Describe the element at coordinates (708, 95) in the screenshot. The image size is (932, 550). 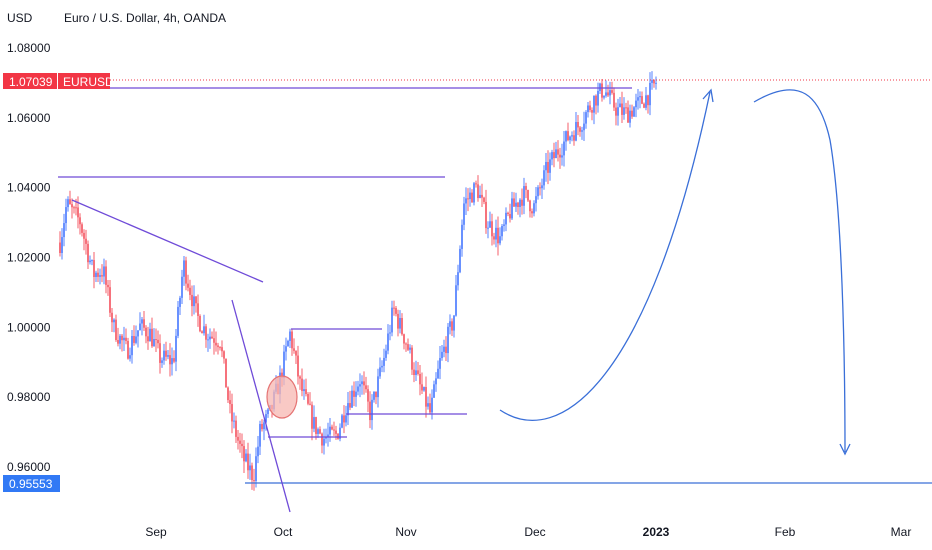
I see `projection-rise-arrowhead` at that location.